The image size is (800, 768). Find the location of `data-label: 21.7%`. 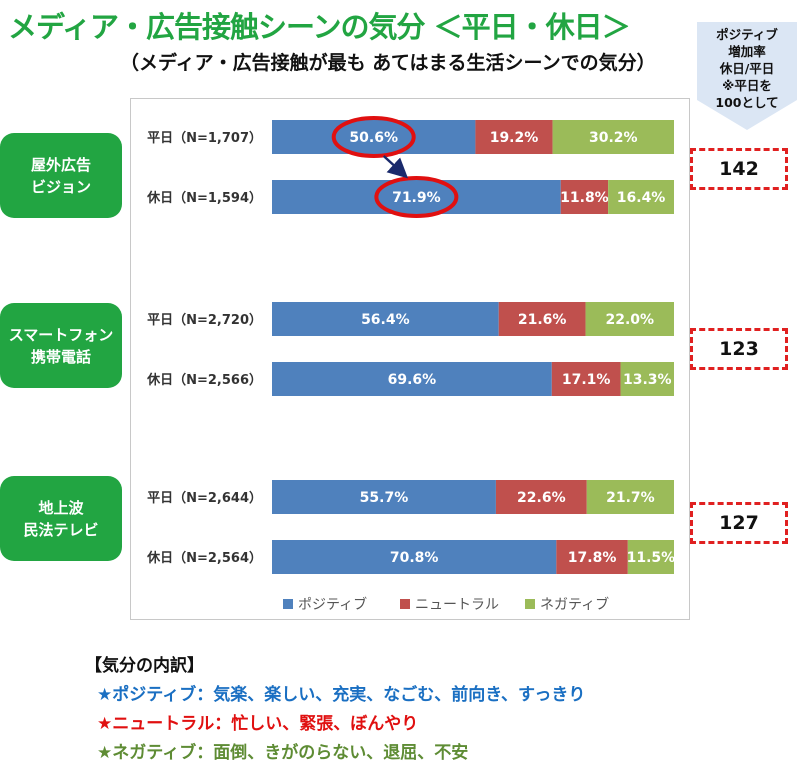

data-label: 21.7% is located at coordinates (630, 498).